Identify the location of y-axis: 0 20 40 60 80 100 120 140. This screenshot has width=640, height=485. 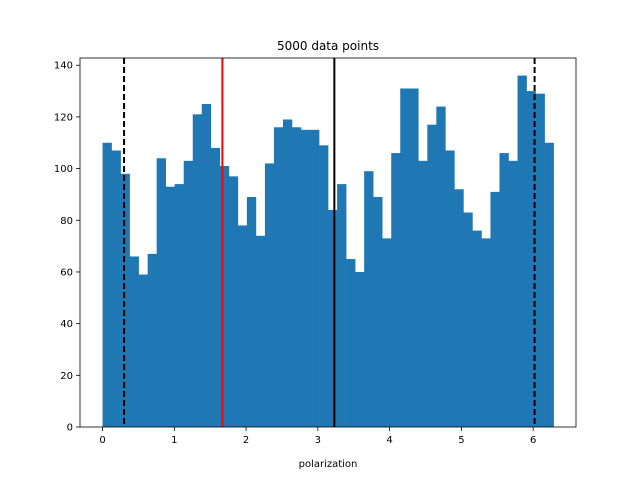
(67, 247).